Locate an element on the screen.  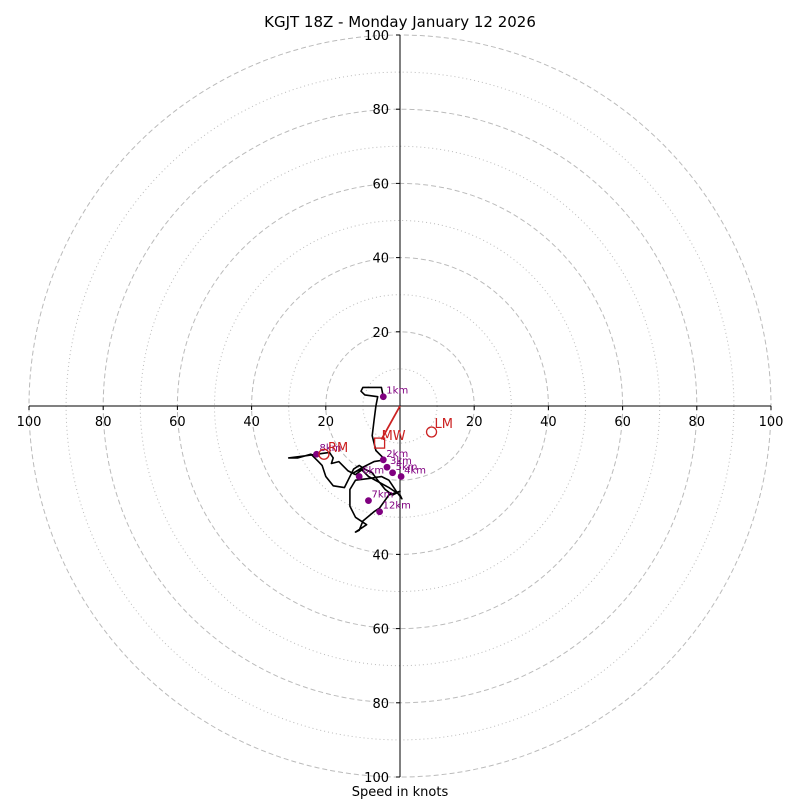
height-marker-6km is located at coordinates (359, 476).